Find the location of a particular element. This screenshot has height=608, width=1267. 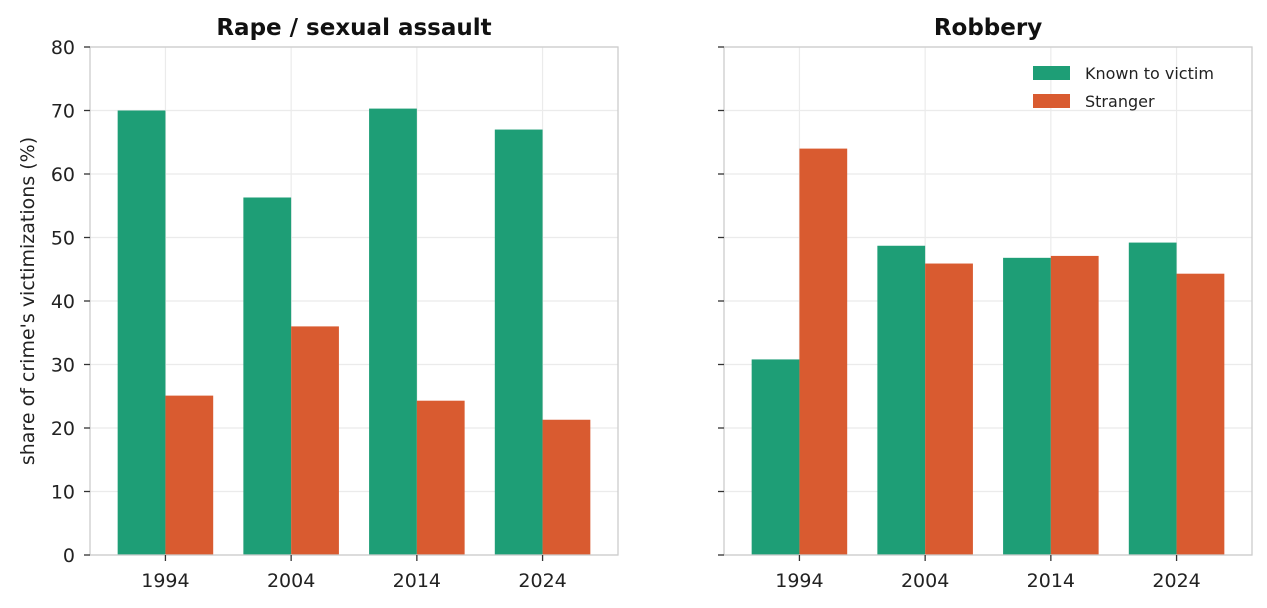

legend-swatch-stranger is located at coordinates (1051, 101).